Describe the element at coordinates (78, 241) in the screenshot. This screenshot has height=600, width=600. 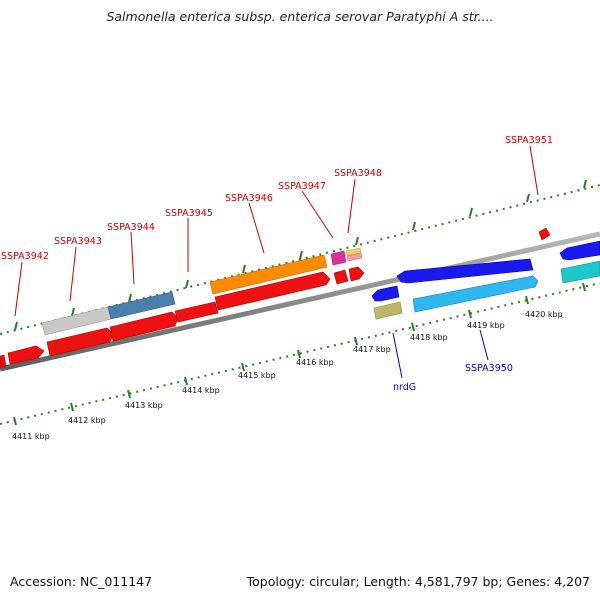
I see `gene-label-SSPA3943: SSPA3943` at that location.